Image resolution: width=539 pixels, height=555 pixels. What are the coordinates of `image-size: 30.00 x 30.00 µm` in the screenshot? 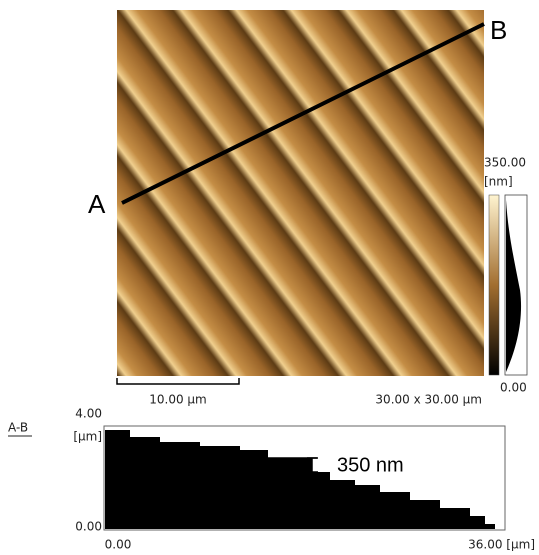 It's located at (428, 400).